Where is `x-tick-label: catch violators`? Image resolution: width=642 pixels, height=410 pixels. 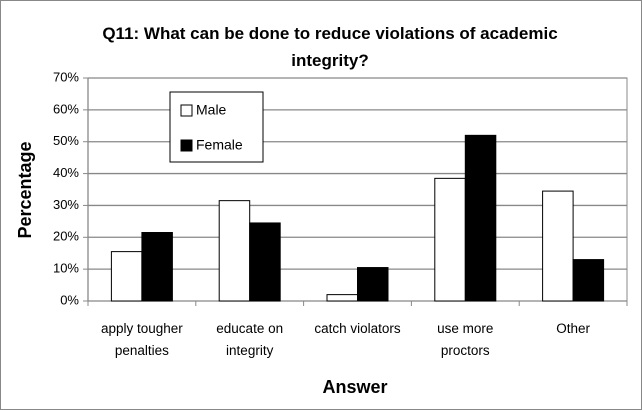
x-tick-label: catch violators is located at coordinates (357, 328).